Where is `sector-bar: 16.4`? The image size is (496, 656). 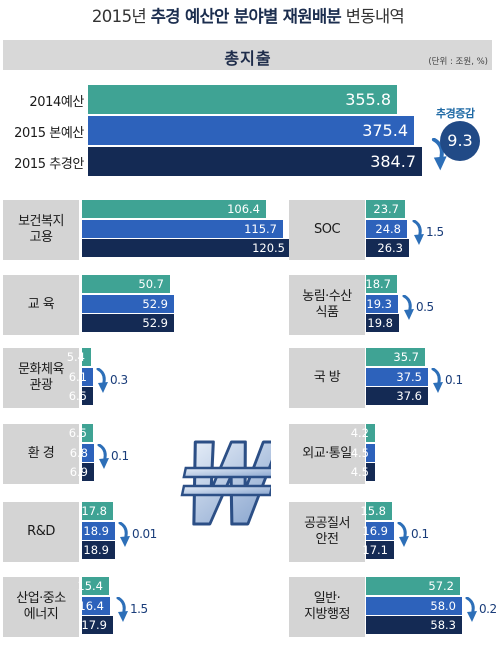
sector-bar: 16.4 is located at coordinates (94, 606).